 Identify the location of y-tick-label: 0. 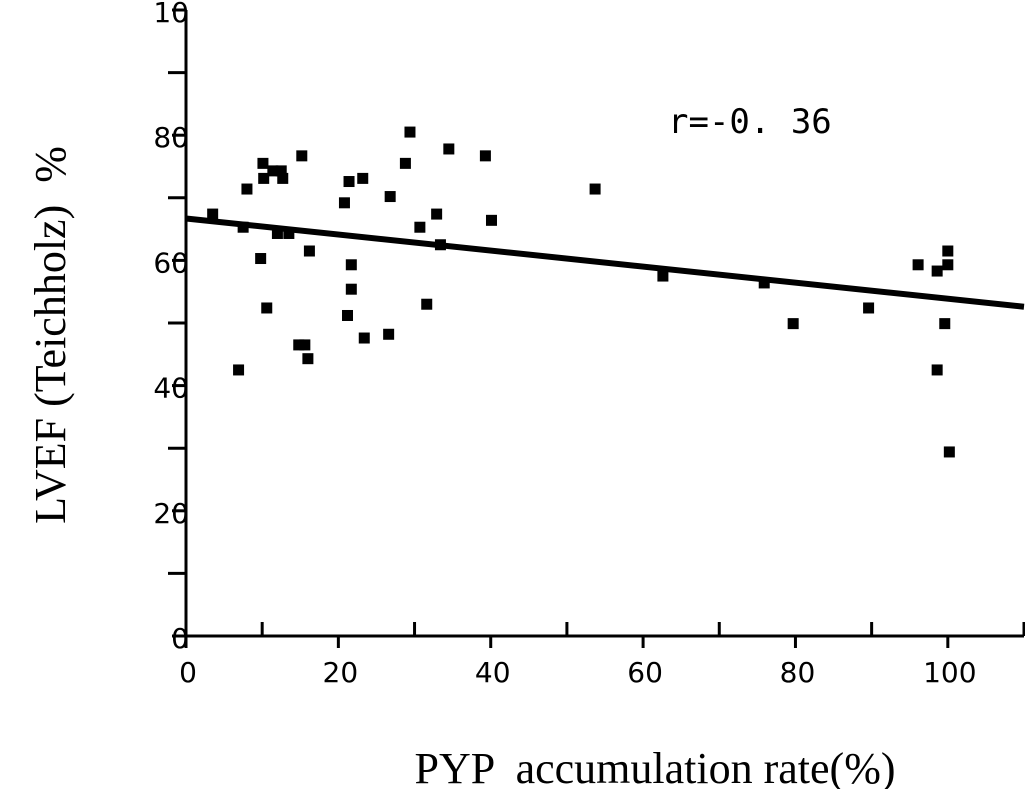
(180, 638).